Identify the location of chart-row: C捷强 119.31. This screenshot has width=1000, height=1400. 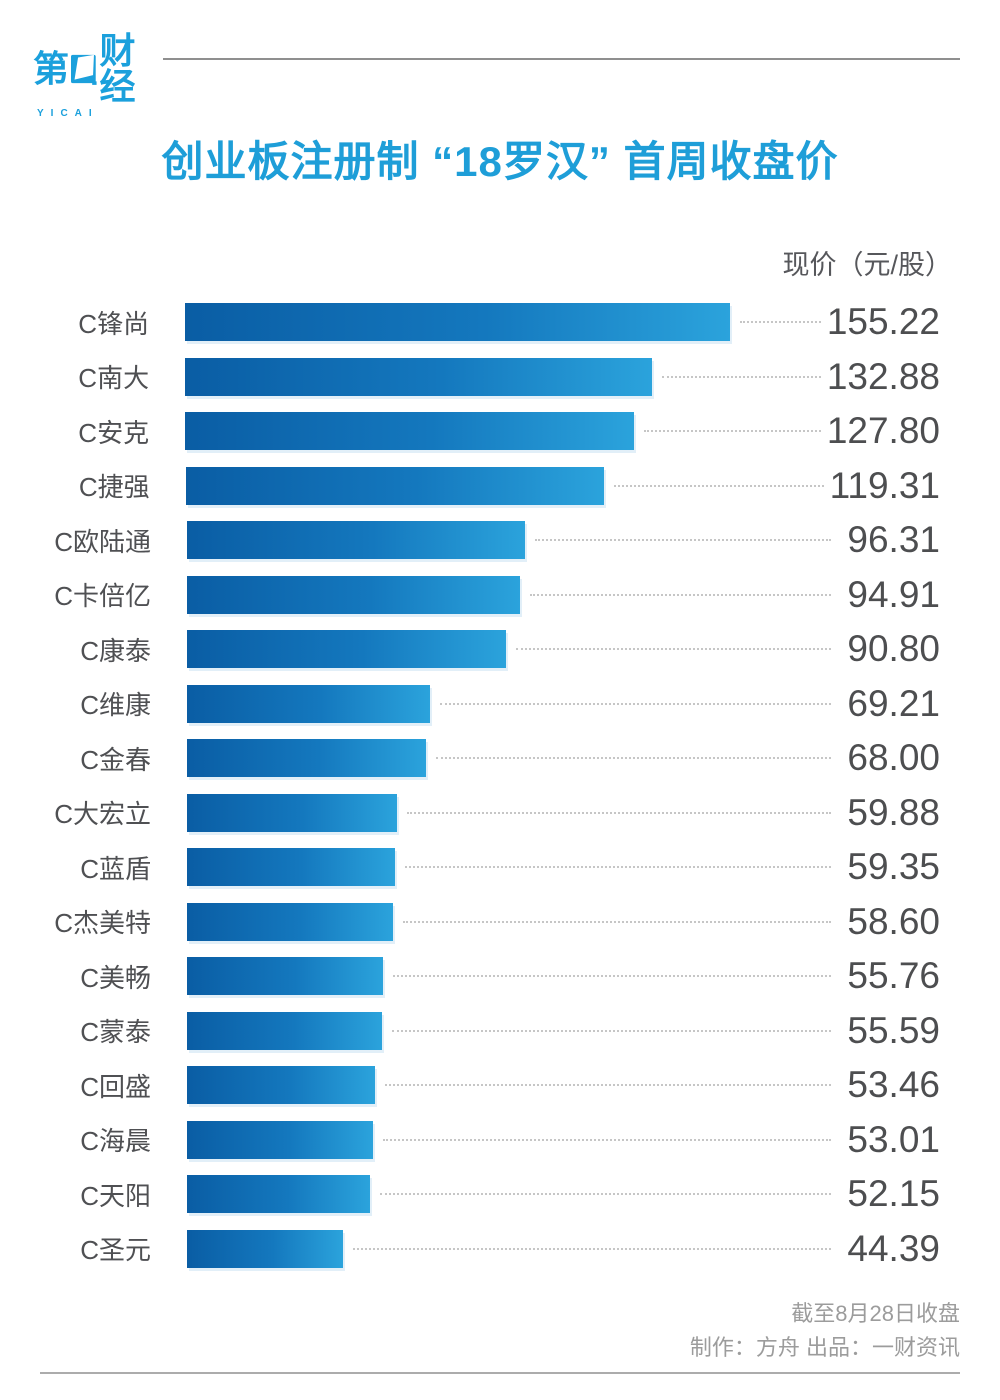
(500, 486).